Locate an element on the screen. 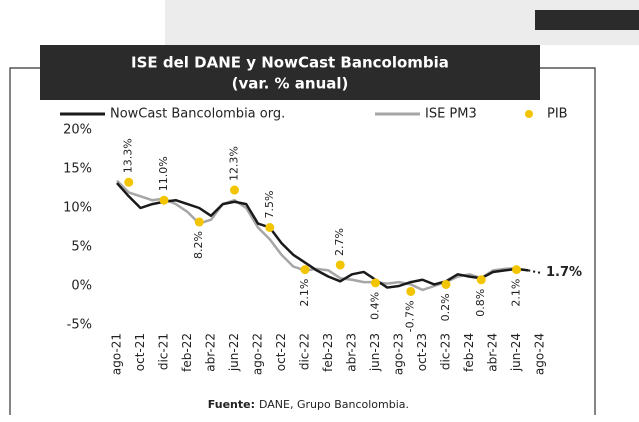 The image size is (639, 422). chart-title: ISE del DANE y NowCast Bancolombia is located at coordinates (290, 63).